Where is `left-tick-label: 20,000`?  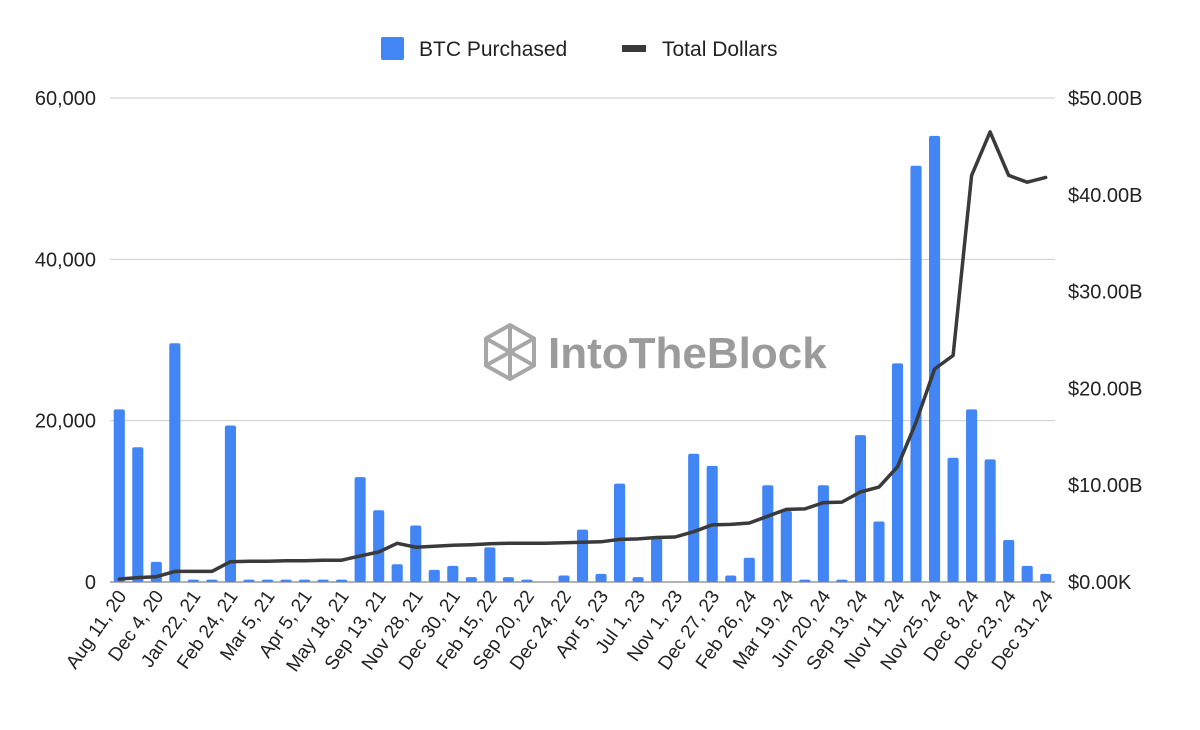
left-tick-label: 20,000 is located at coordinates (65, 422).